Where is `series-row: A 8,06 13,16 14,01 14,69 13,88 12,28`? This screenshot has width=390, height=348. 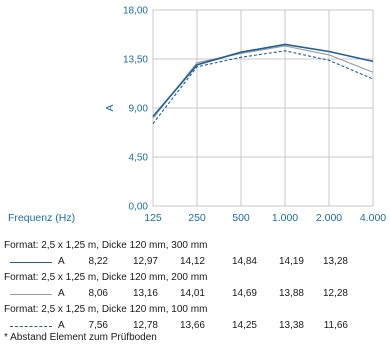
series-row: A 8,06 13,16 14,01 14,69 13,88 12,28 is located at coordinates (196, 294).